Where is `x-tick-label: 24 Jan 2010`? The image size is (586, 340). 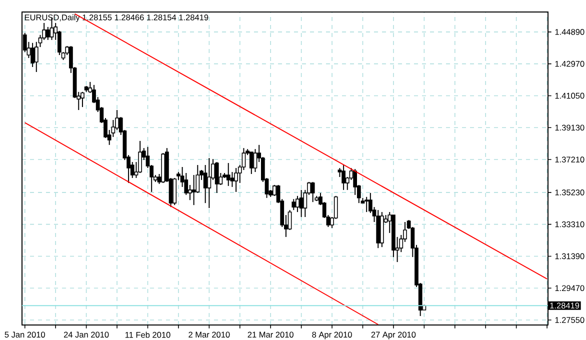 x-tick-label: 24 Jan 2010 is located at coordinates (86, 335).